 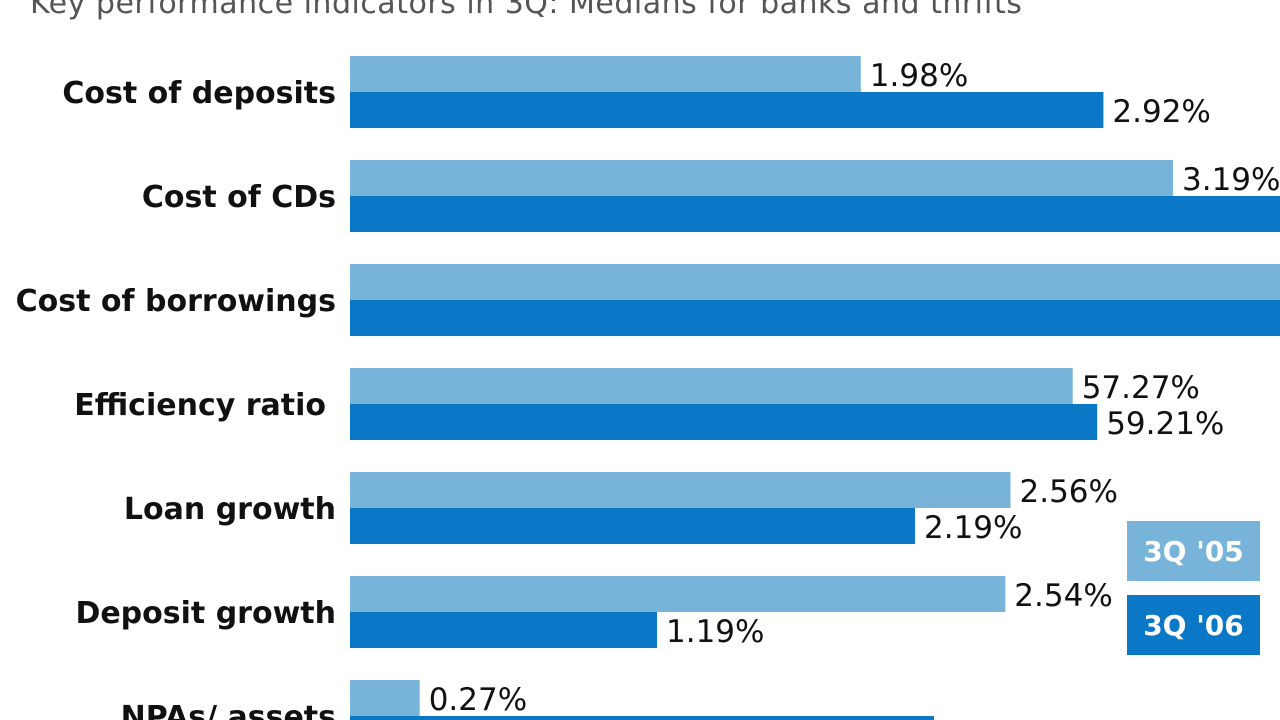 I want to click on value-label: 2.19%, so click(x=973, y=528).